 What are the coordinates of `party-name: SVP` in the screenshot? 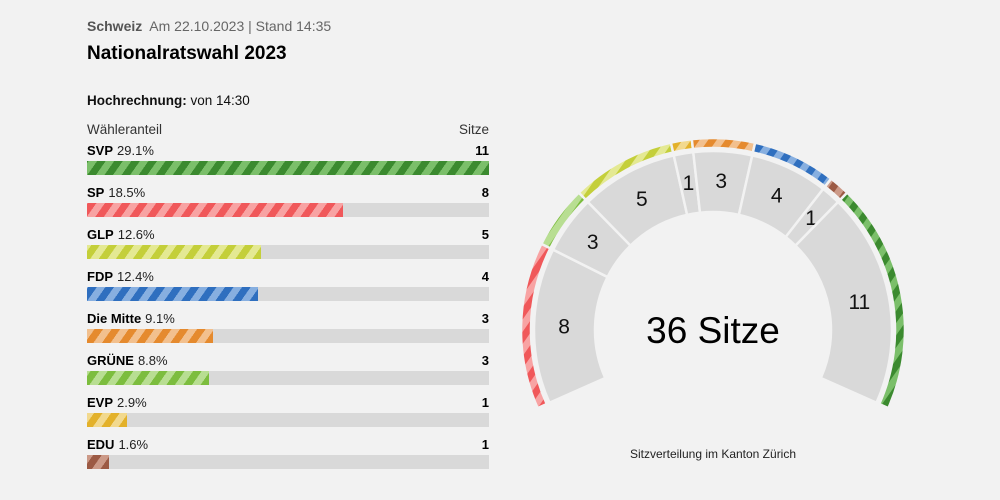 It's located at (100, 150).